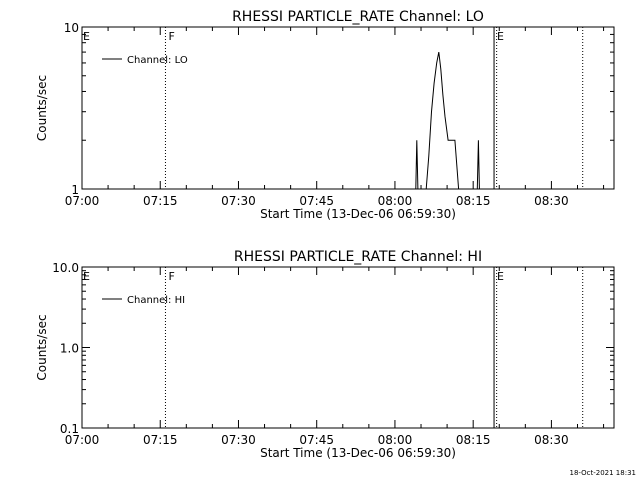 This screenshot has width=640, height=480. I want to click on y-tick-label: 0.1, so click(69, 429).